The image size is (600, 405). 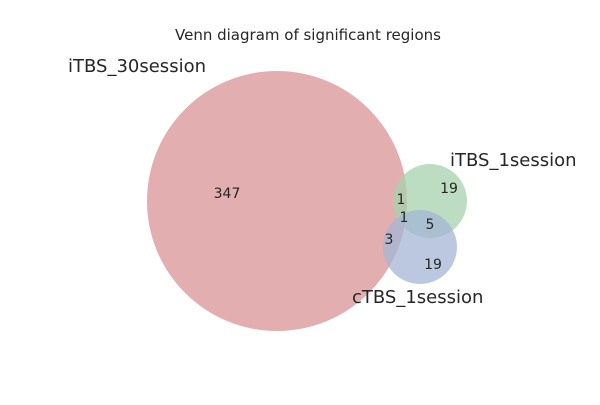 What do you see at coordinates (137, 66) in the screenshot?
I see `set-label-itbs-30session: iTBS_30session` at bounding box center [137, 66].